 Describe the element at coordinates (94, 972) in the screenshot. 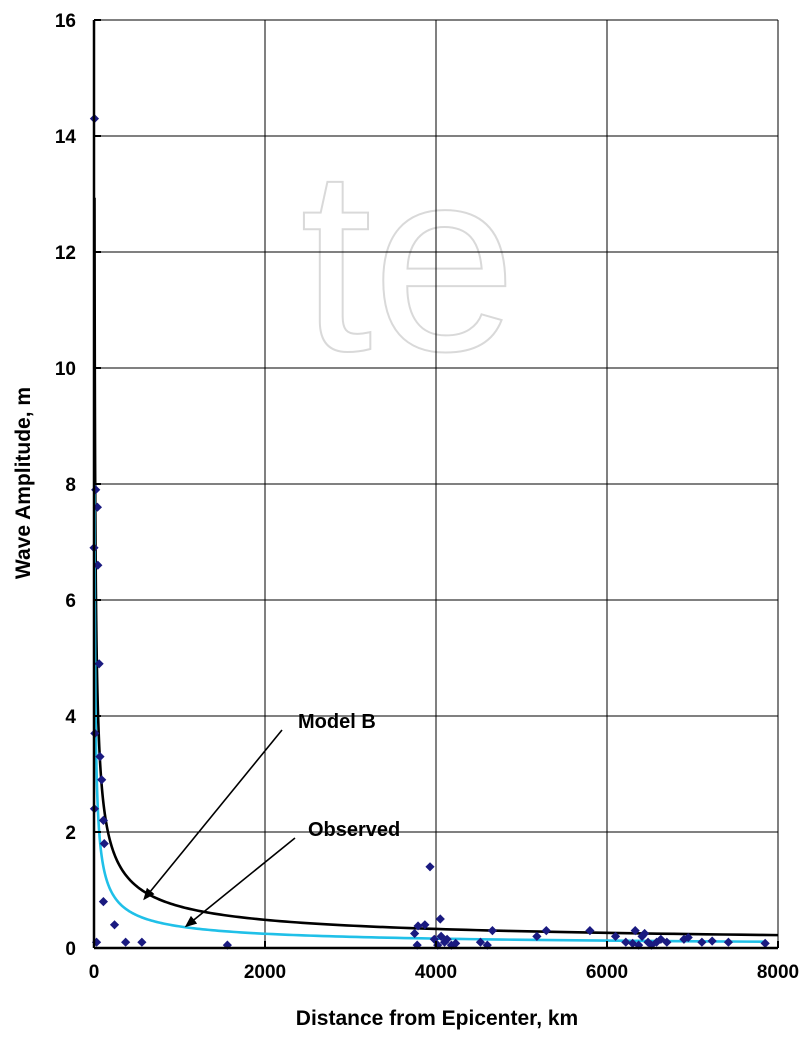

I see `x-tick-label: 0` at that location.